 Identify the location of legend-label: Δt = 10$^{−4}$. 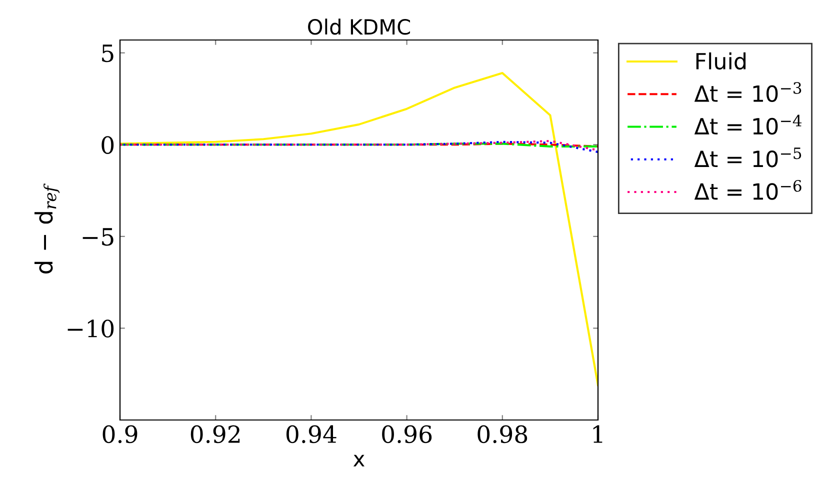
(748, 124).